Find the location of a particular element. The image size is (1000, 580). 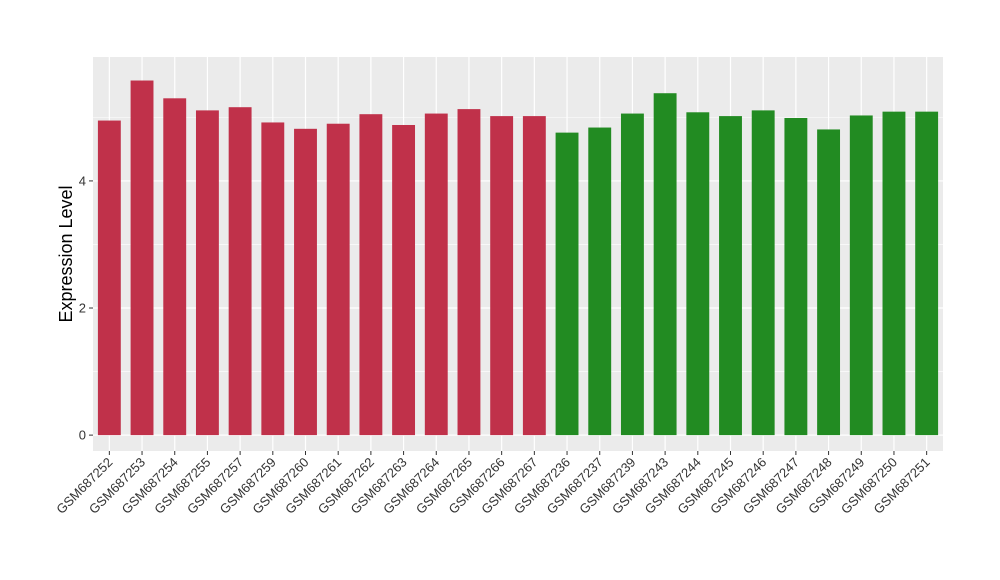

bar-GSM687267 is located at coordinates (534, 276).